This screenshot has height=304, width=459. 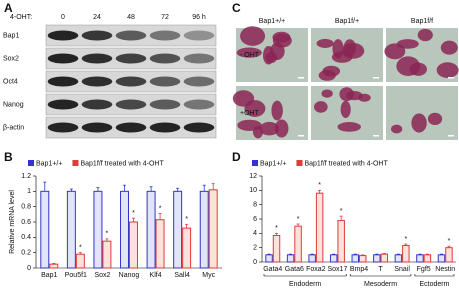 What do you see at coordinates (13, 104) in the screenshot?
I see `protein-label: Nanog` at bounding box center [13, 104].